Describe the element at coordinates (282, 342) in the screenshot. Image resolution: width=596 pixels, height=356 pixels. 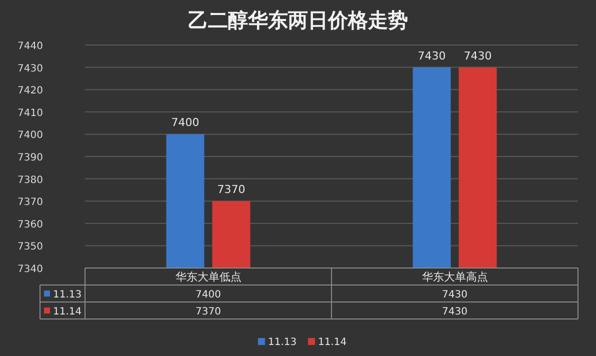
I see `legend-label: 11.13` at that location.